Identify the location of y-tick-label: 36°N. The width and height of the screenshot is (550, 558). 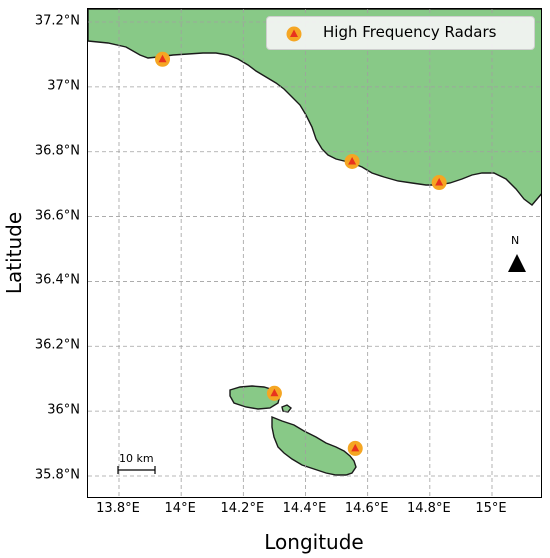
(63, 410).